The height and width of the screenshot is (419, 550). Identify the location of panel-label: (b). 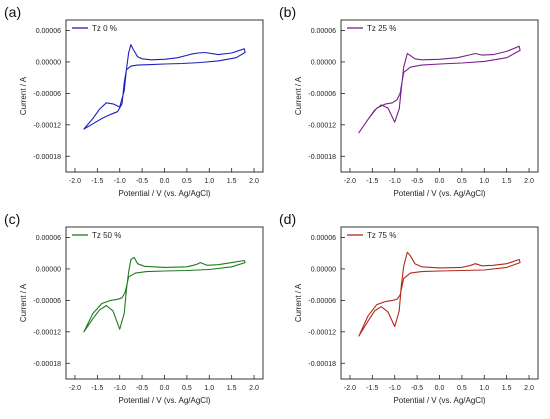
(287, 12).